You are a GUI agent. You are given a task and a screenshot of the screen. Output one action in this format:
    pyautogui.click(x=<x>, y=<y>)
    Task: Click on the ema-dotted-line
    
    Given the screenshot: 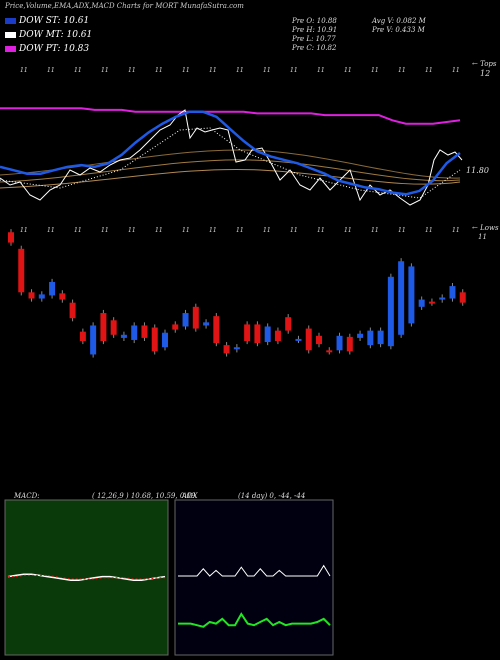 What is the action you would take?
    pyautogui.click(x=230, y=163)
    